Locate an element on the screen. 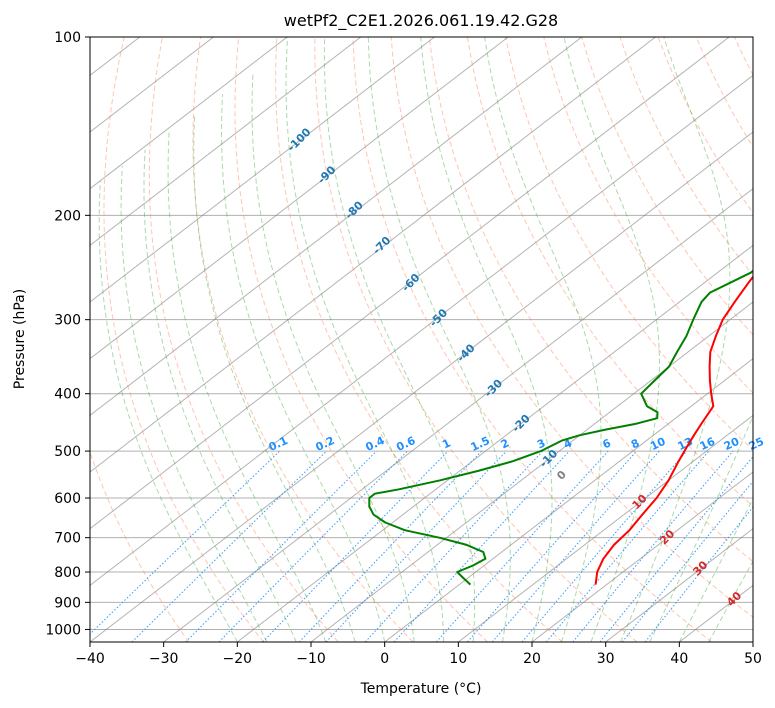 The width and height of the screenshot is (775, 708). y-tick-label: 200 is located at coordinates (67, 216).